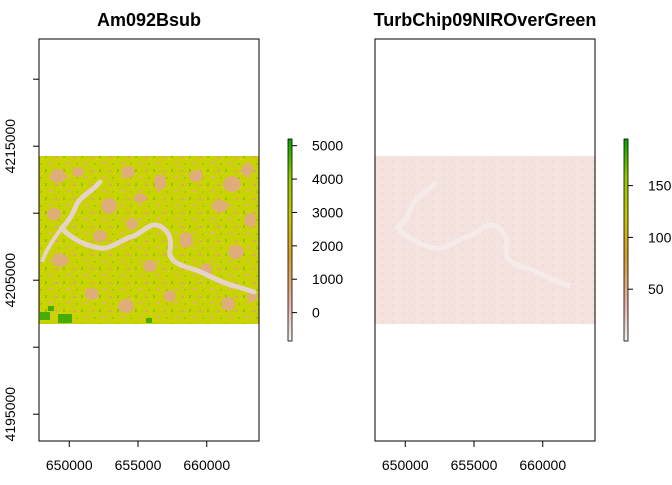 The image size is (672, 485). What do you see at coordinates (327, 246) in the screenshot?
I see `legend-tick-label: 2000` at bounding box center [327, 246].